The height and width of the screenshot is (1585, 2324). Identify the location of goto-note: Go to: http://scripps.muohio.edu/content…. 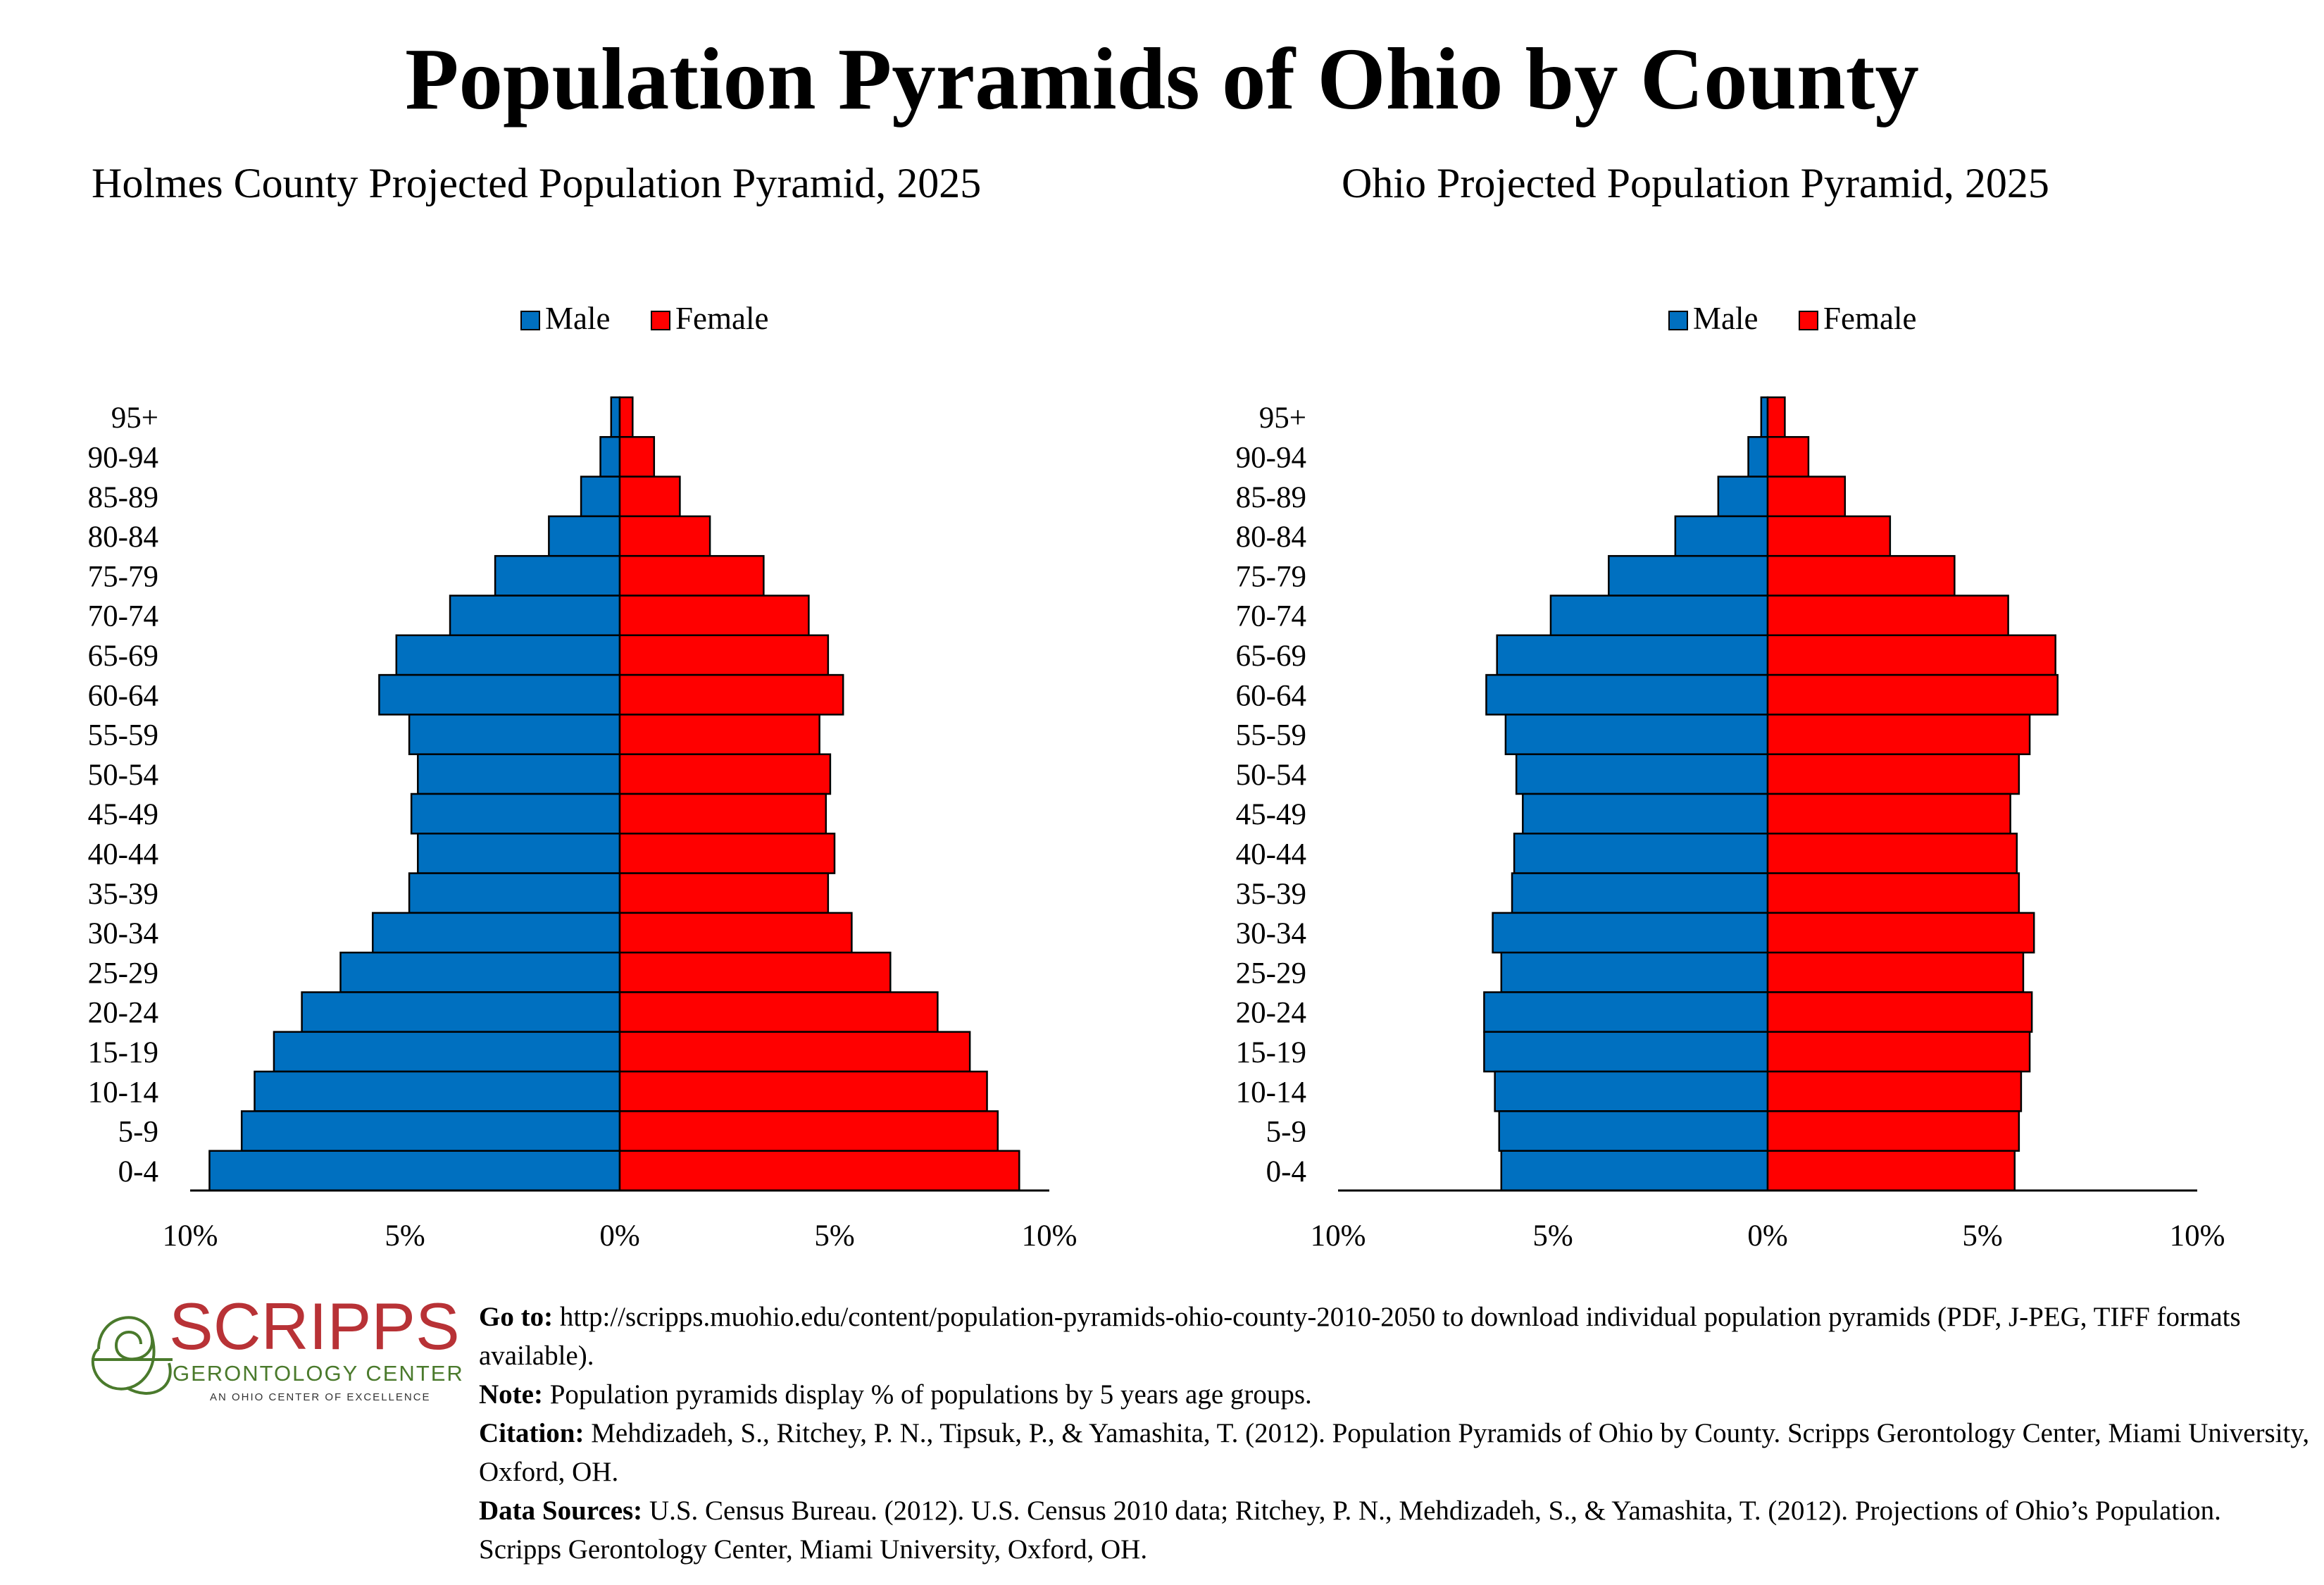
(1394, 1336).